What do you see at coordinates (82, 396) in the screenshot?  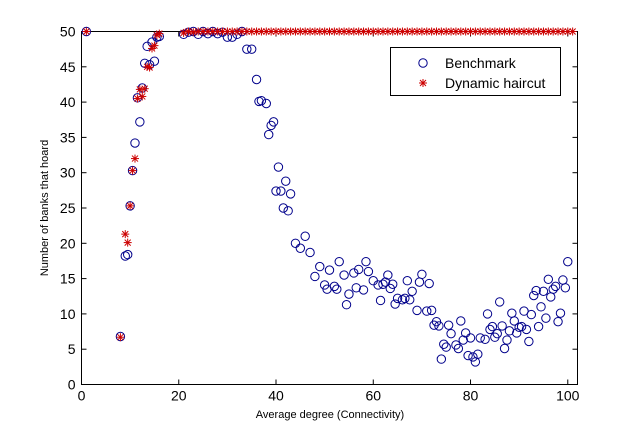 I see `x-tick-label: 0` at bounding box center [82, 396].